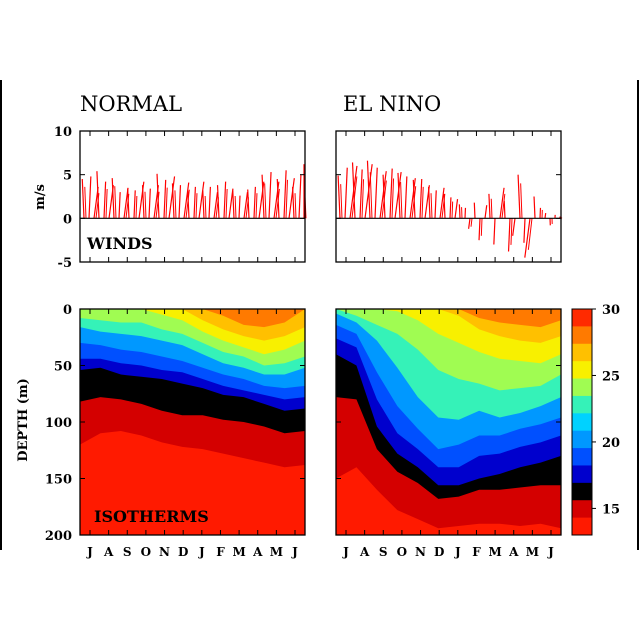  What do you see at coordinates (40, 197) in the screenshot?
I see `winds-y-axis-label: m/s` at bounding box center [40, 197].